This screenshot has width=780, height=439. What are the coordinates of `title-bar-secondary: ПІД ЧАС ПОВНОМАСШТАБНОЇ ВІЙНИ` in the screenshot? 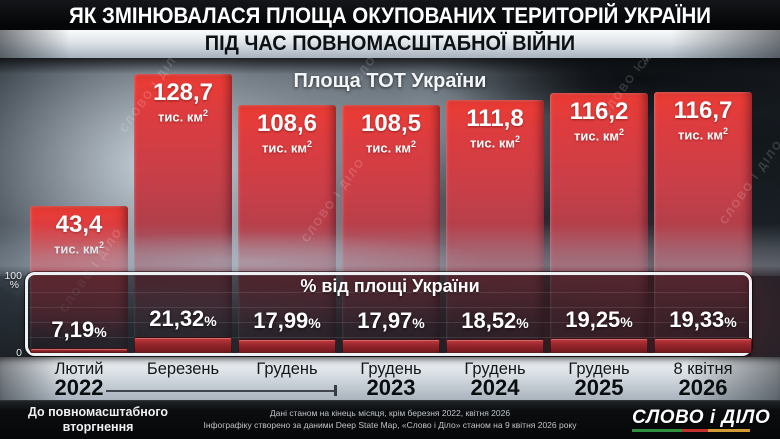 It's located at (390, 44).